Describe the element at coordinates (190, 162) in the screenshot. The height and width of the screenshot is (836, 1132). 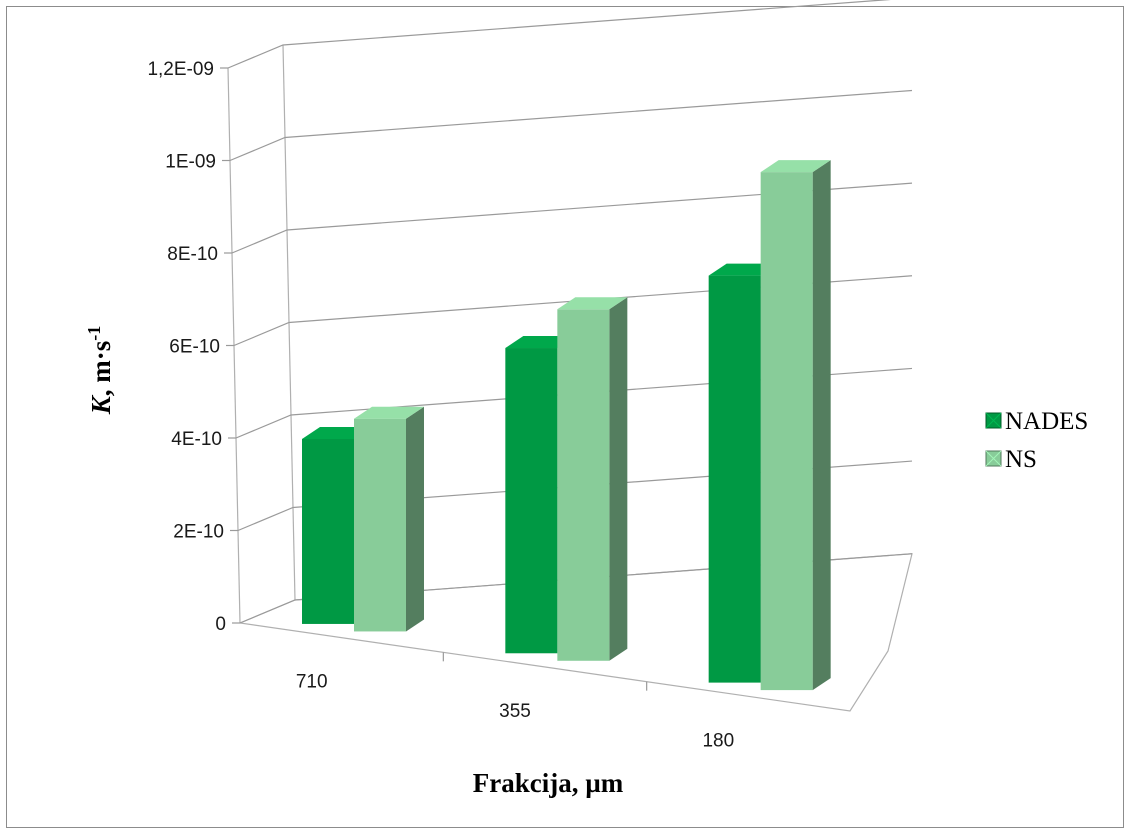
I see `y-tick-label: 1E-09` at that location.